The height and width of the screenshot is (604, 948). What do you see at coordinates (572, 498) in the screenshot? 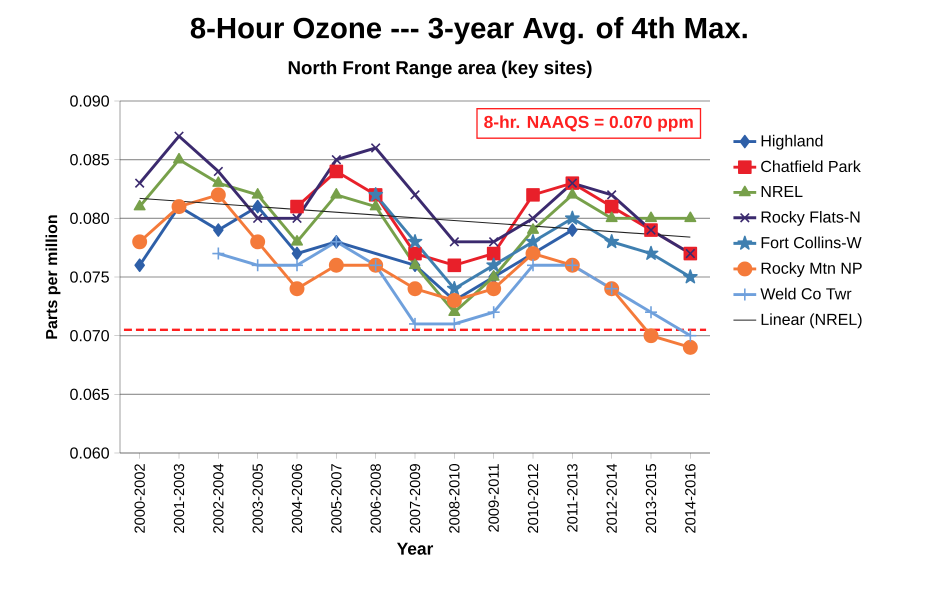
I see `x-tick-label: 2011-2013` at bounding box center [572, 498].